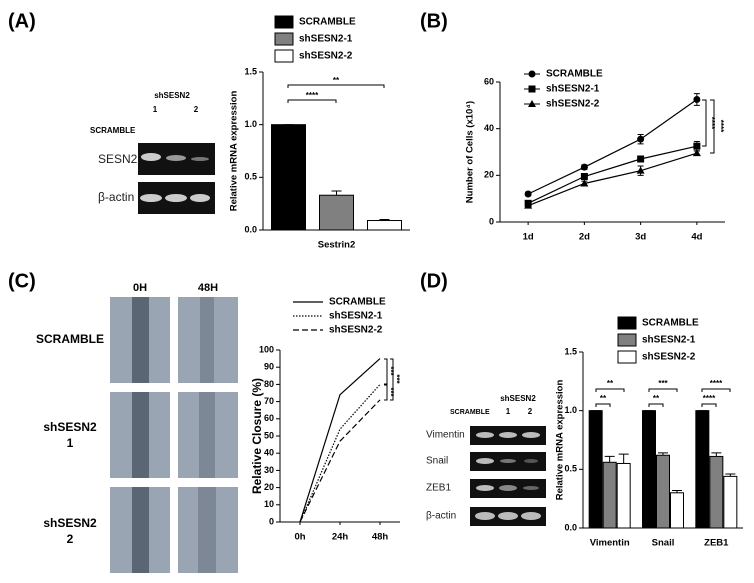  Describe the element at coordinates (269, 470) in the screenshot. I see `y-tick-label: 30` at that location.